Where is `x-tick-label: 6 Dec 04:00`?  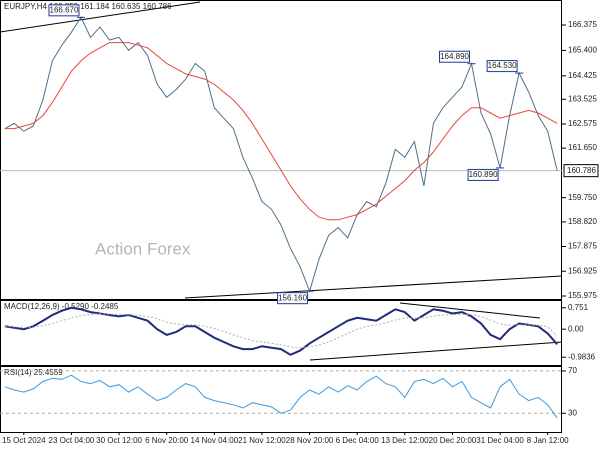
x-tick-label: 6 Dec 04:00 is located at coordinates (358, 440).